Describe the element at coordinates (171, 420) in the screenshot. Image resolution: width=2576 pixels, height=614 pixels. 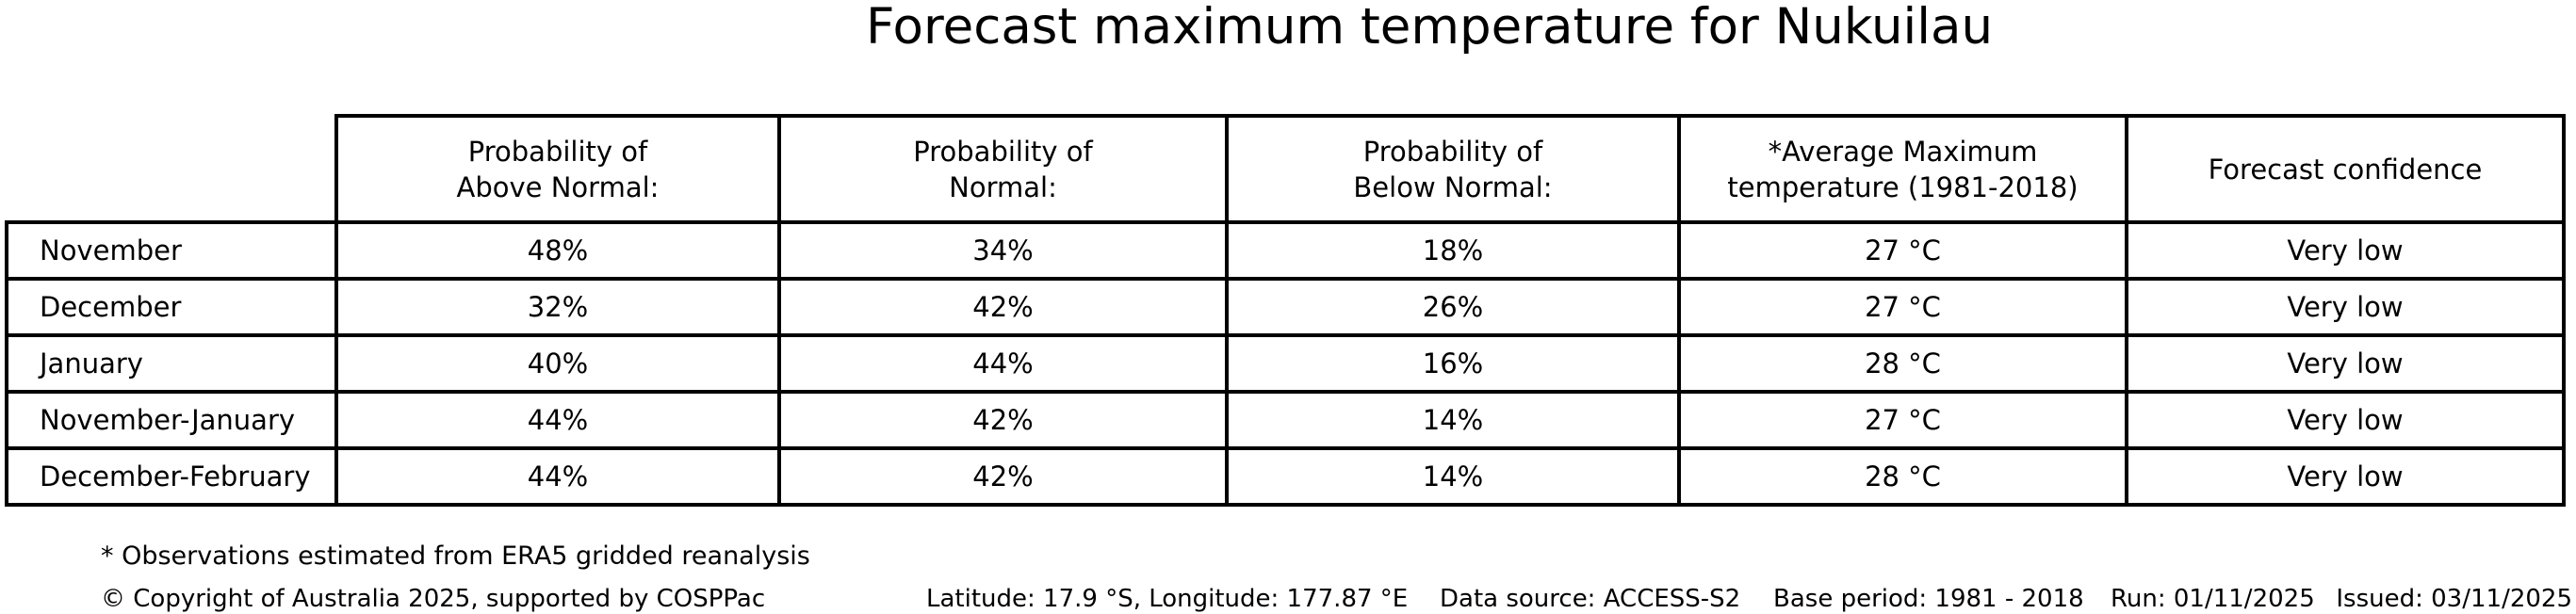
I see `row-label: November-January` at that location.